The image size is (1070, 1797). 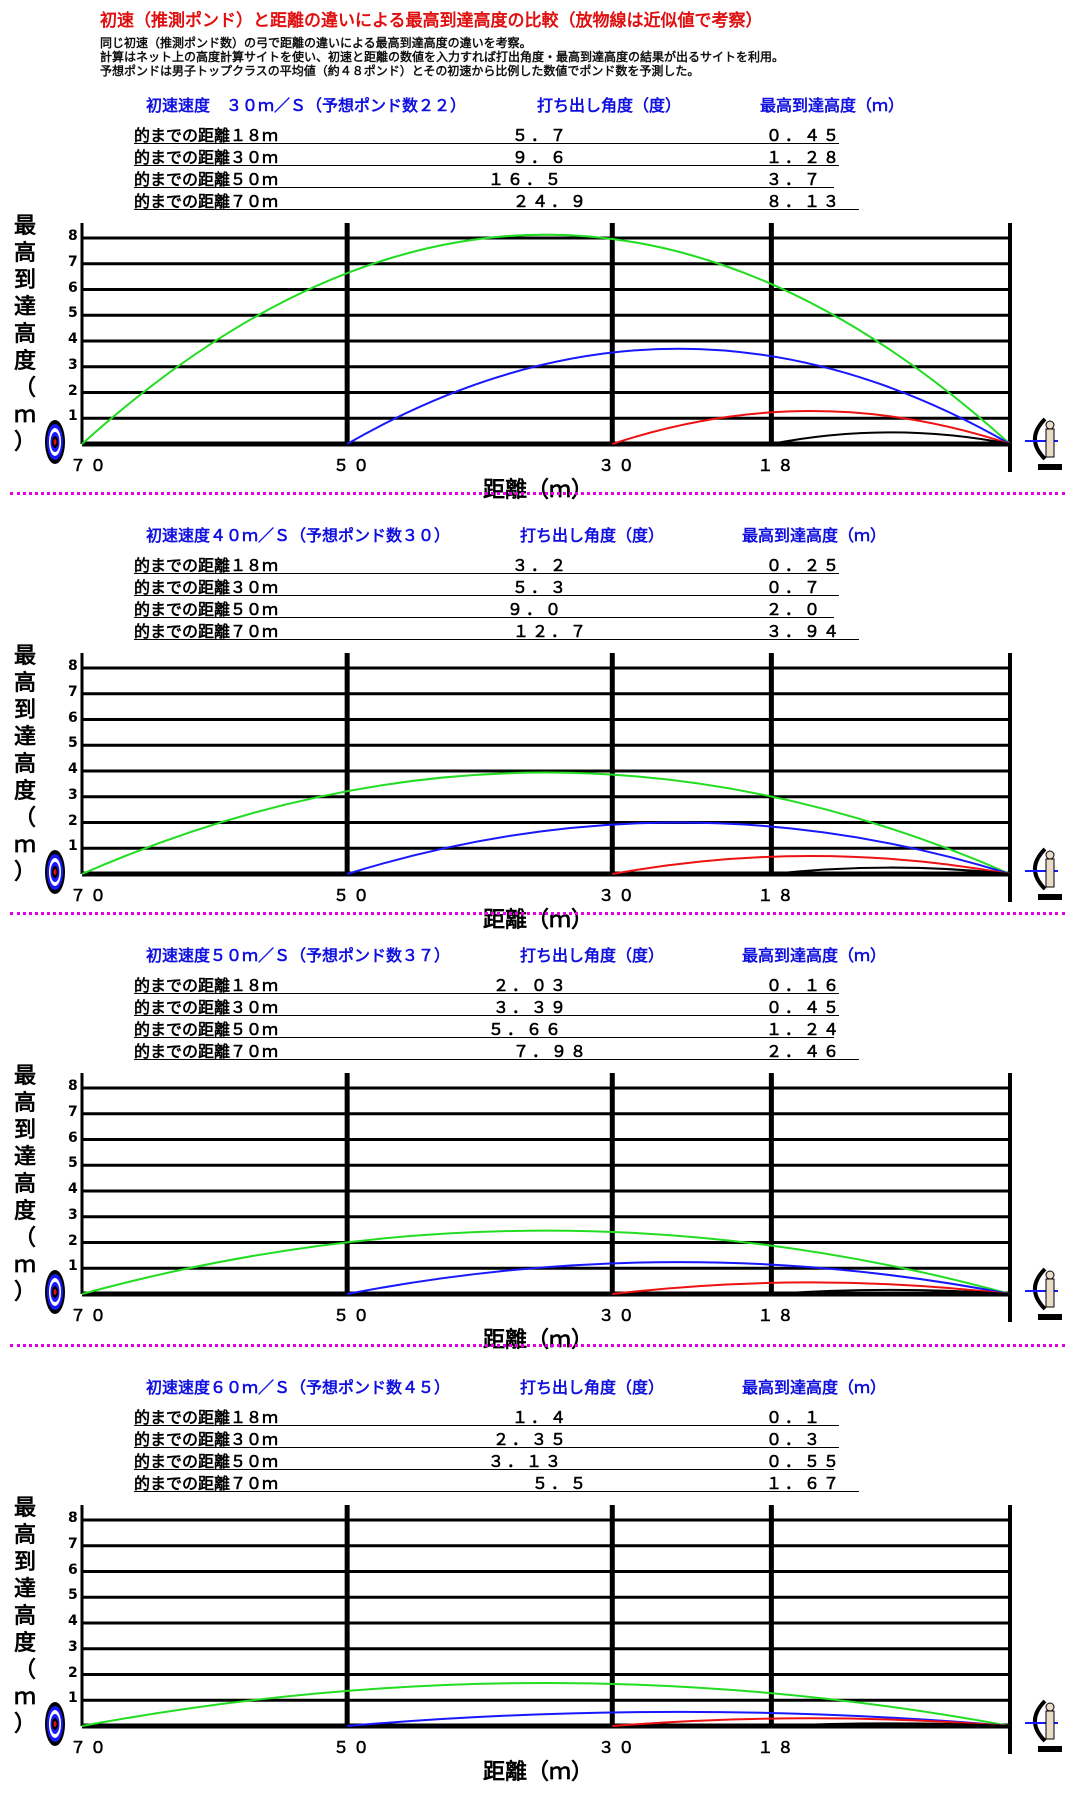 I want to click on y-axis-label-char: （, so click(x=24, y=1670).